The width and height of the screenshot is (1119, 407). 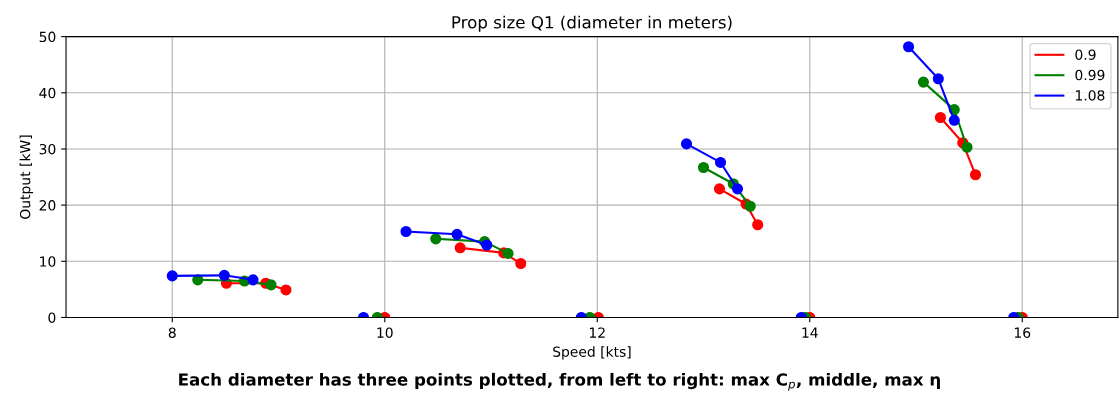 I want to click on legend-label: 0.99, so click(x=1090, y=75).